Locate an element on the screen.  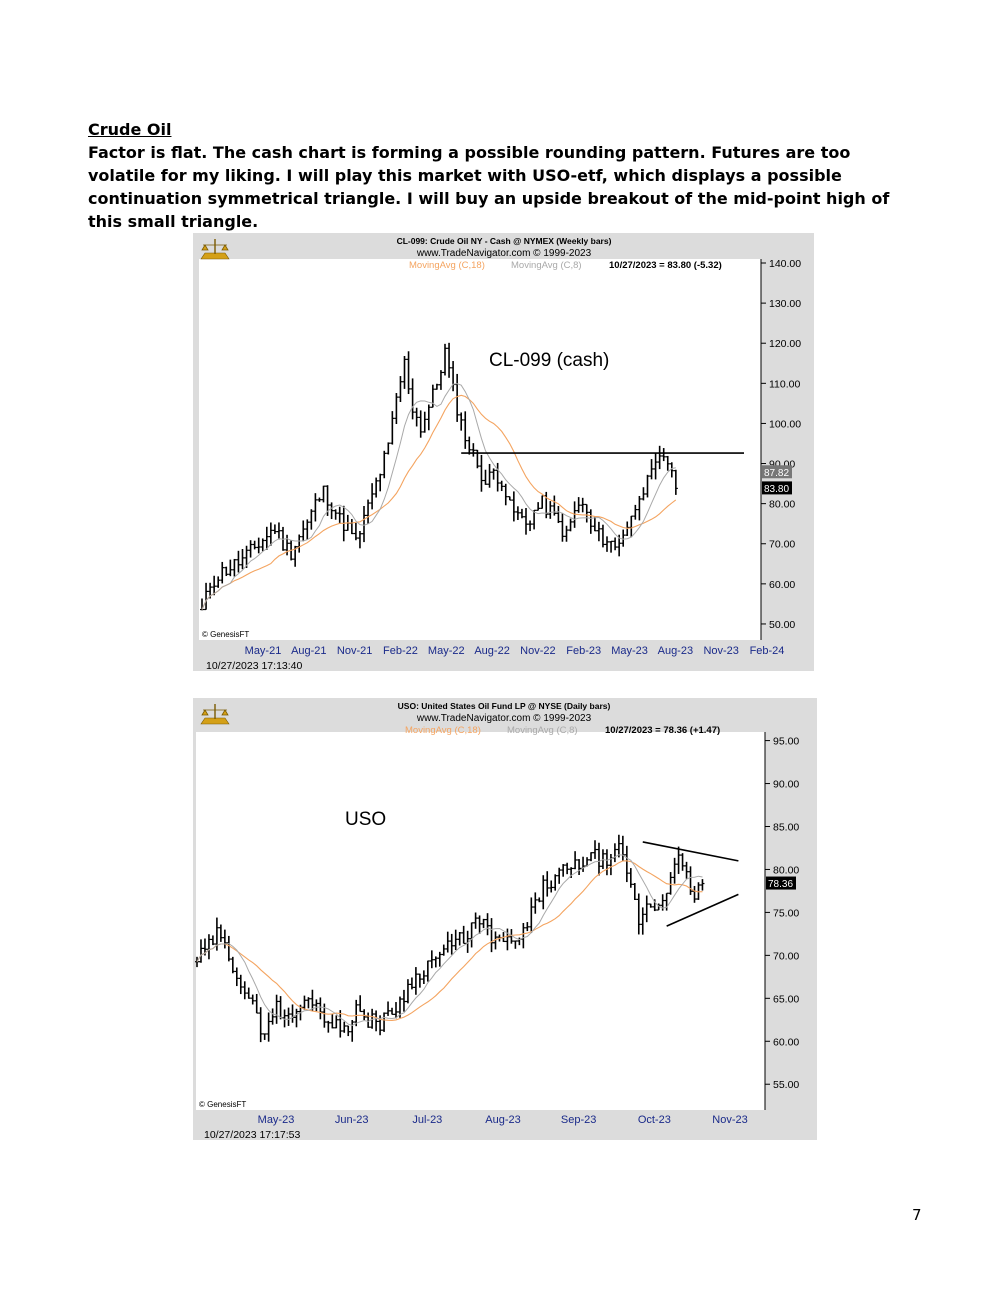
timestamp: 10/27/2023 17:13:40 is located at coordinates (254, 665).